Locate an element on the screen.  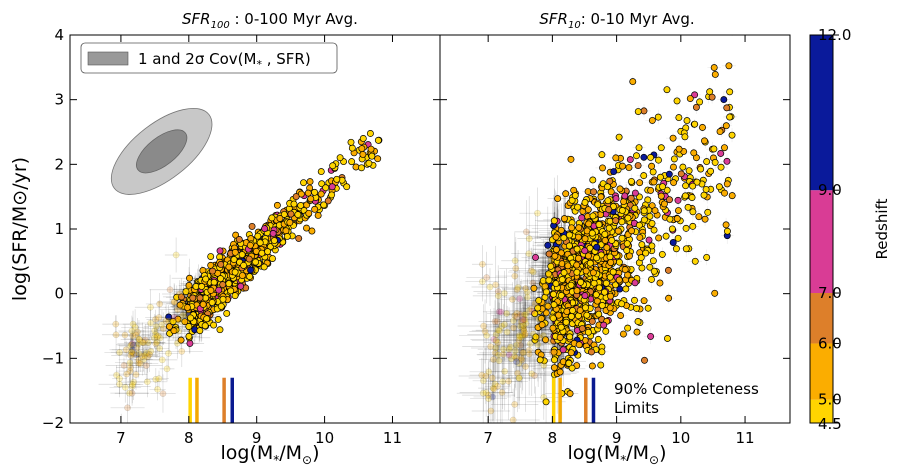
y-axis-label: log(SFR/M⊙/yr) is located at coordinates (20, 229).